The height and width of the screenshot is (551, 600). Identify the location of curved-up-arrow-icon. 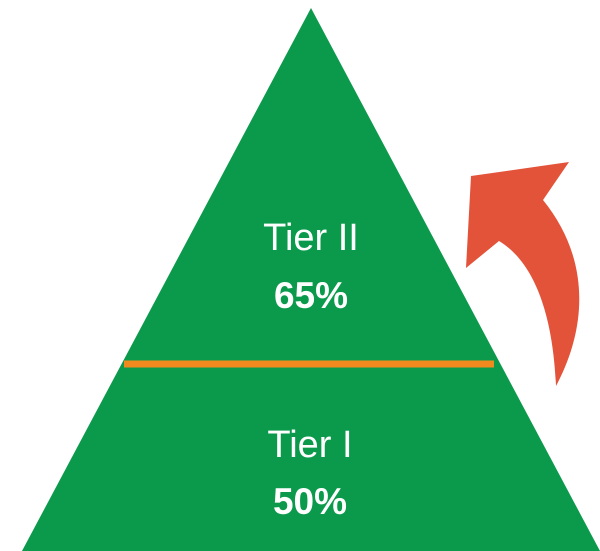
(523, 274).